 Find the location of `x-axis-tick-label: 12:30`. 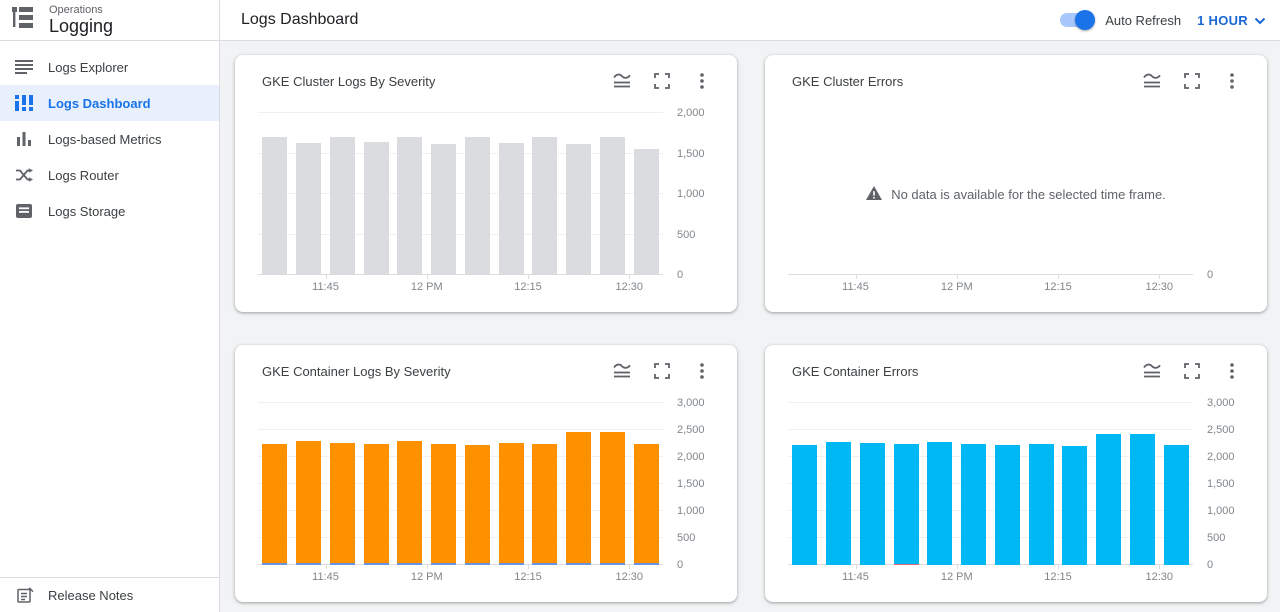

x-axis-tick-label: 12:30 is located at coordinates (629, 287).